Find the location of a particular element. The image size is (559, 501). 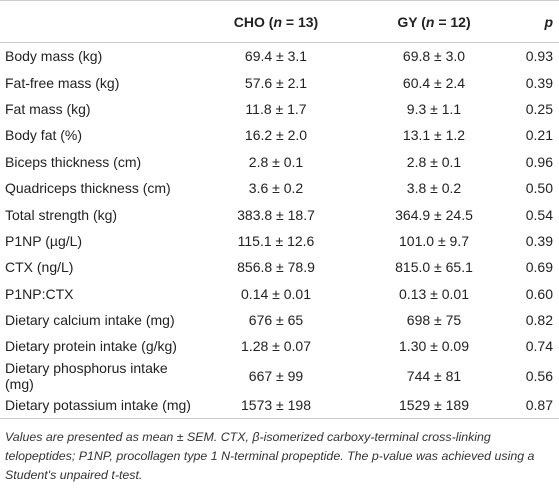

header-cell: GY (n = 12) is located at coordinates (434, 21).